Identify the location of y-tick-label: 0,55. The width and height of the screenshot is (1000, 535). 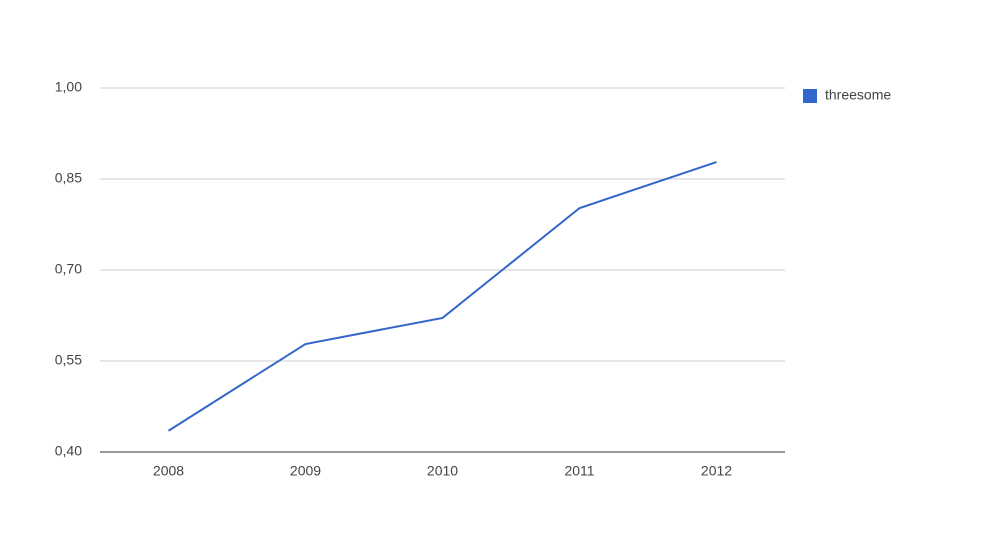
(68, 360).